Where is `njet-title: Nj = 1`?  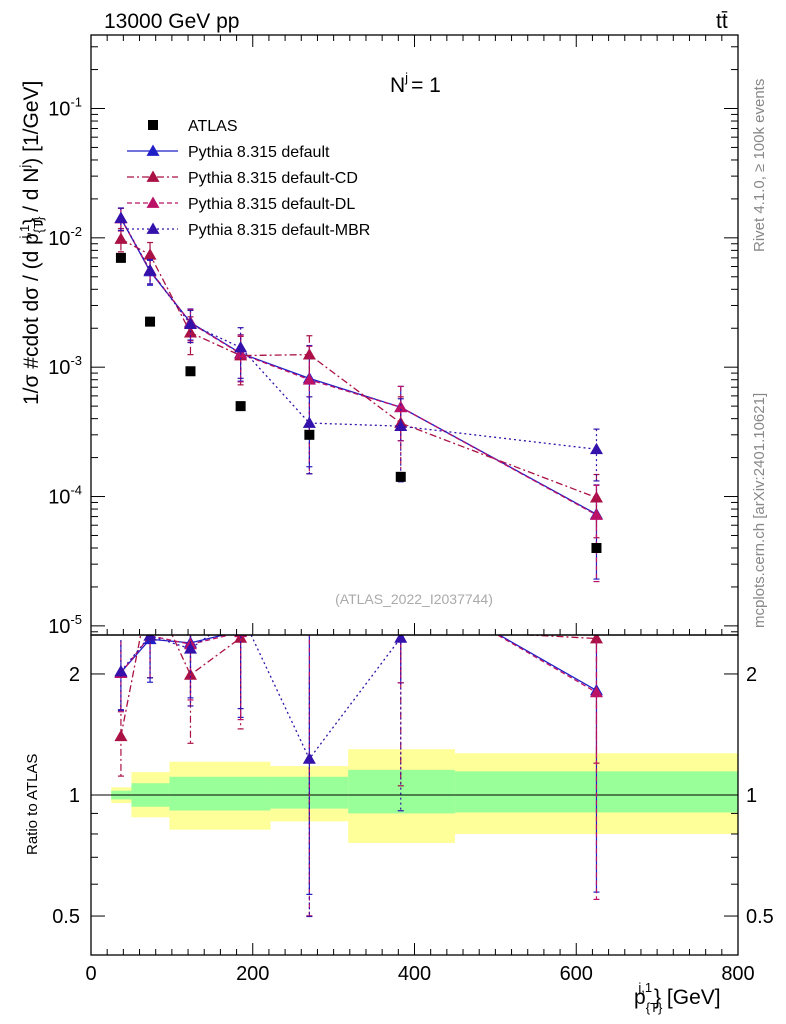
njet-title: Nj = 1 is located at coordinates (415, 83).